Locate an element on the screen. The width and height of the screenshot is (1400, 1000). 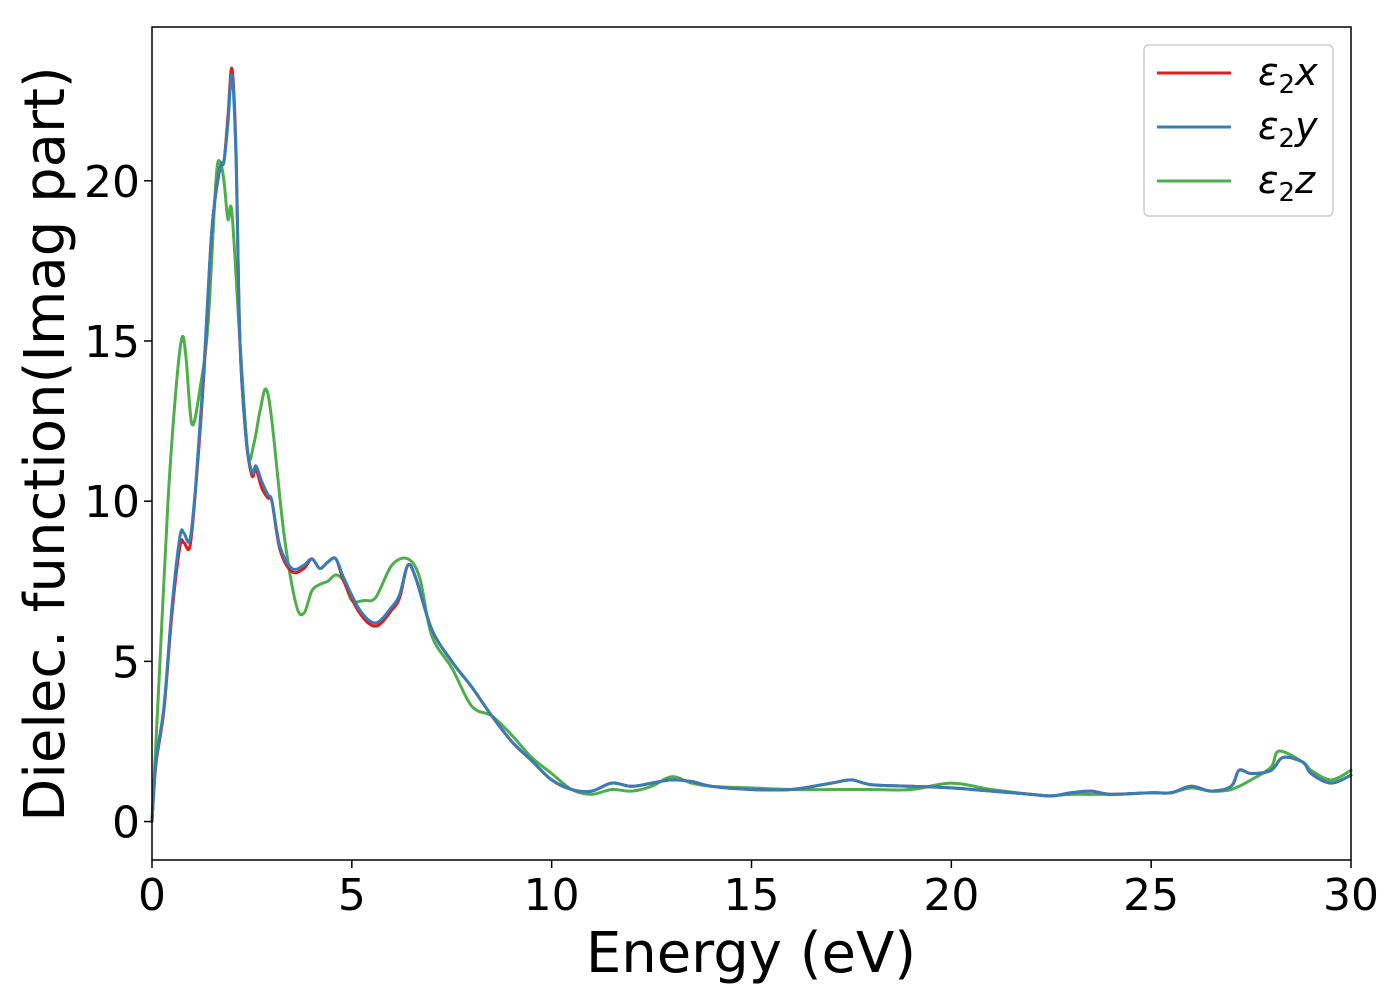
y-tick-label: 0 is located at coordinates (126, 823).